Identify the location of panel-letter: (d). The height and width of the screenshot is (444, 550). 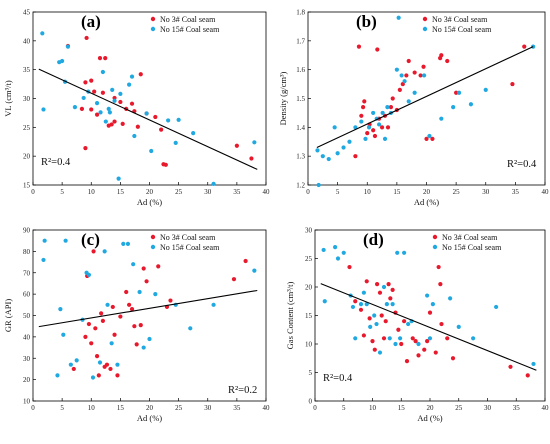
(373, 239).